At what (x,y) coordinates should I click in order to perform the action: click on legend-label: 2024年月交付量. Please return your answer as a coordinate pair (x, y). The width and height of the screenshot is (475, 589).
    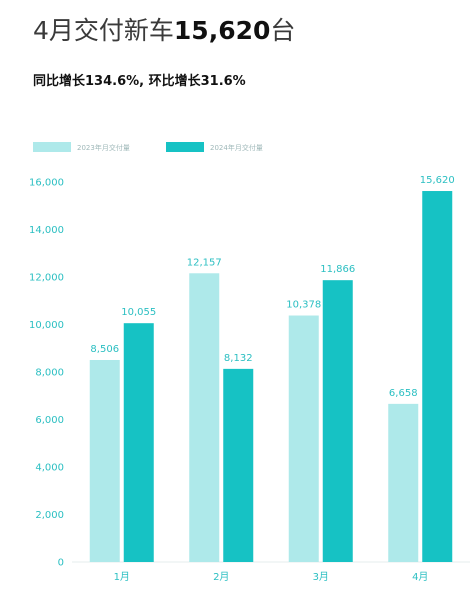
    Looking at the image, I should click on (236, 147).